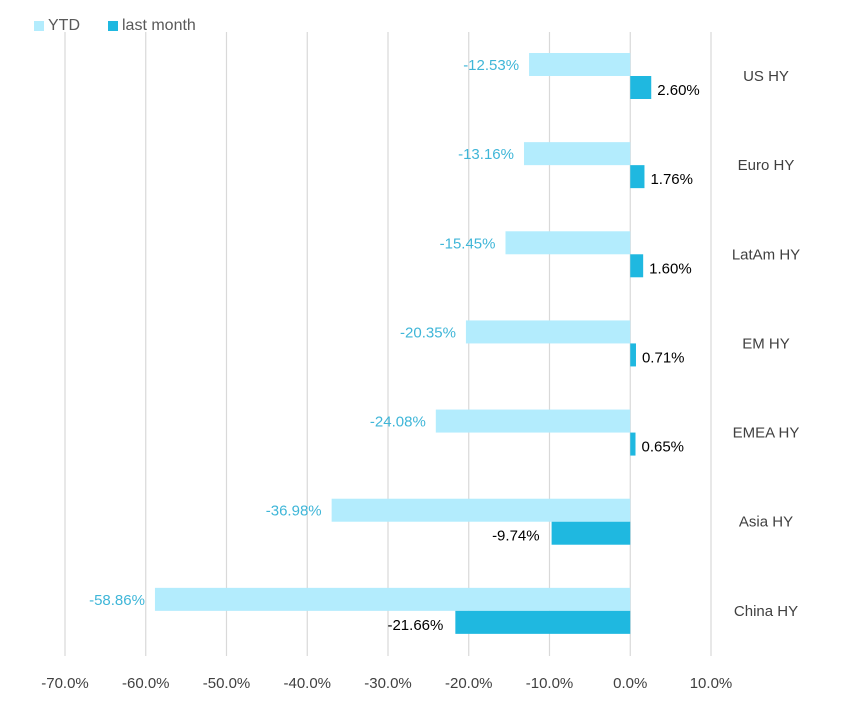  What do you see at coordinates (39, 26) in the screenshot?
I see `legend-swatch-ytd` at bounding box center [39, 26].